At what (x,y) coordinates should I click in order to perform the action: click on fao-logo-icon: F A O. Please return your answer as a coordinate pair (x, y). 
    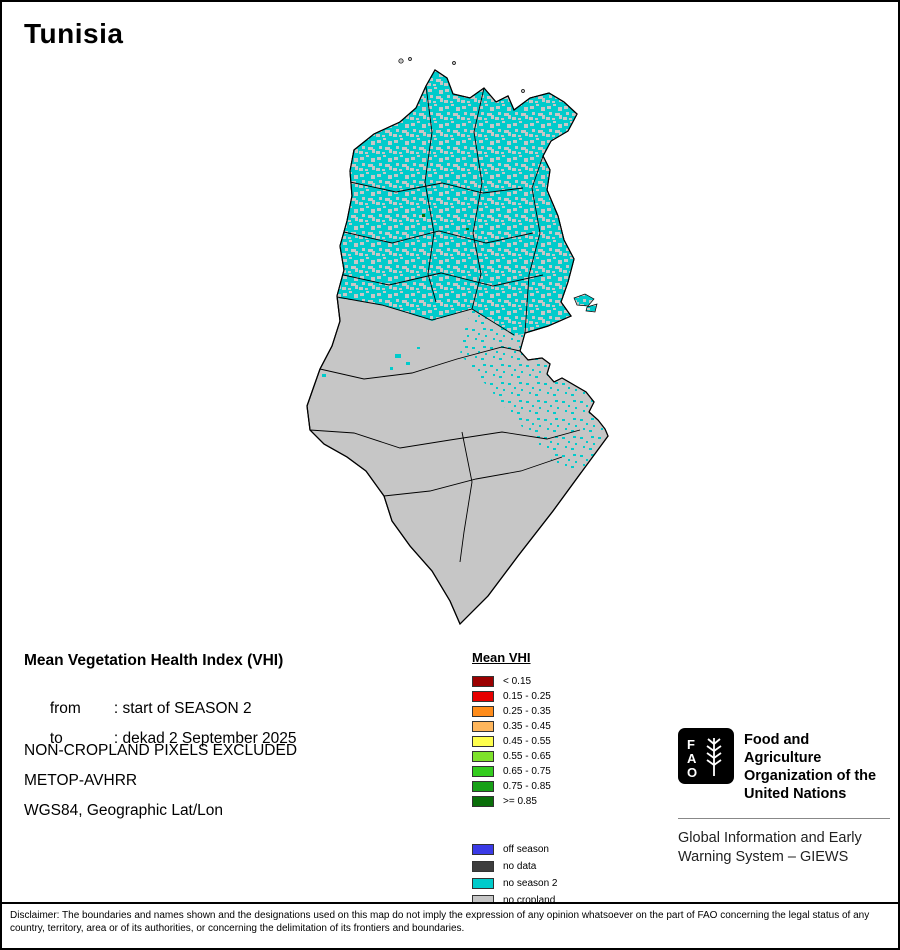
    Looking at the image, I should click on (706, 756).